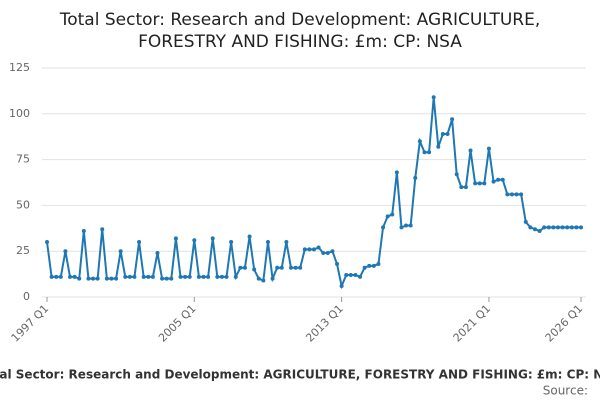 This screenshot has width=600, height=400. What do you see at coordinates (19, 67) in the screenshot?
I see `y-tick-label: 125` at bounding box center [19, 67].